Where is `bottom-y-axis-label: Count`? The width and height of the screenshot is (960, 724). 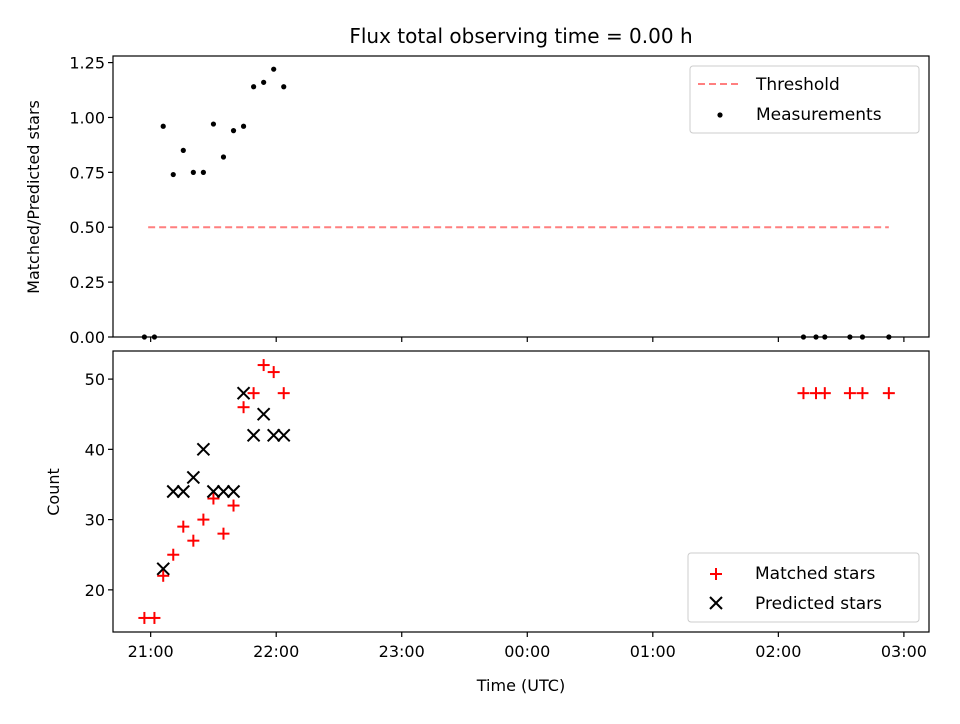
bottom-y-axis-label: Count is located at coordinates (53, 492).